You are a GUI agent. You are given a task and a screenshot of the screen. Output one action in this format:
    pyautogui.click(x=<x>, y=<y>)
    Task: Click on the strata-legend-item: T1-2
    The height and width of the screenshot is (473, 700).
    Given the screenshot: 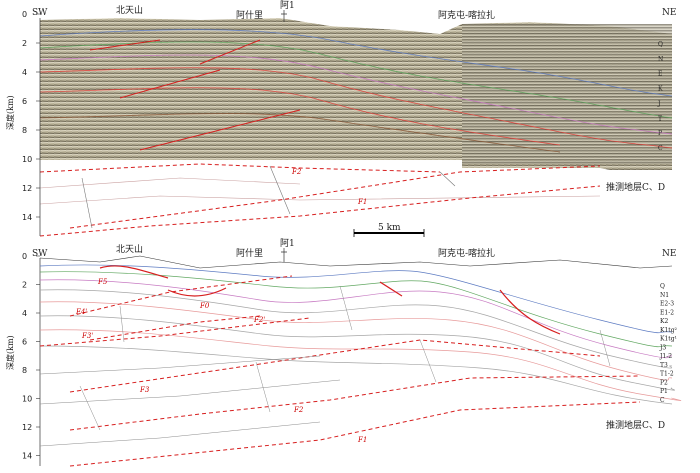 What is the action you would take?
    pyautogui.click(x=667, y=374)
    